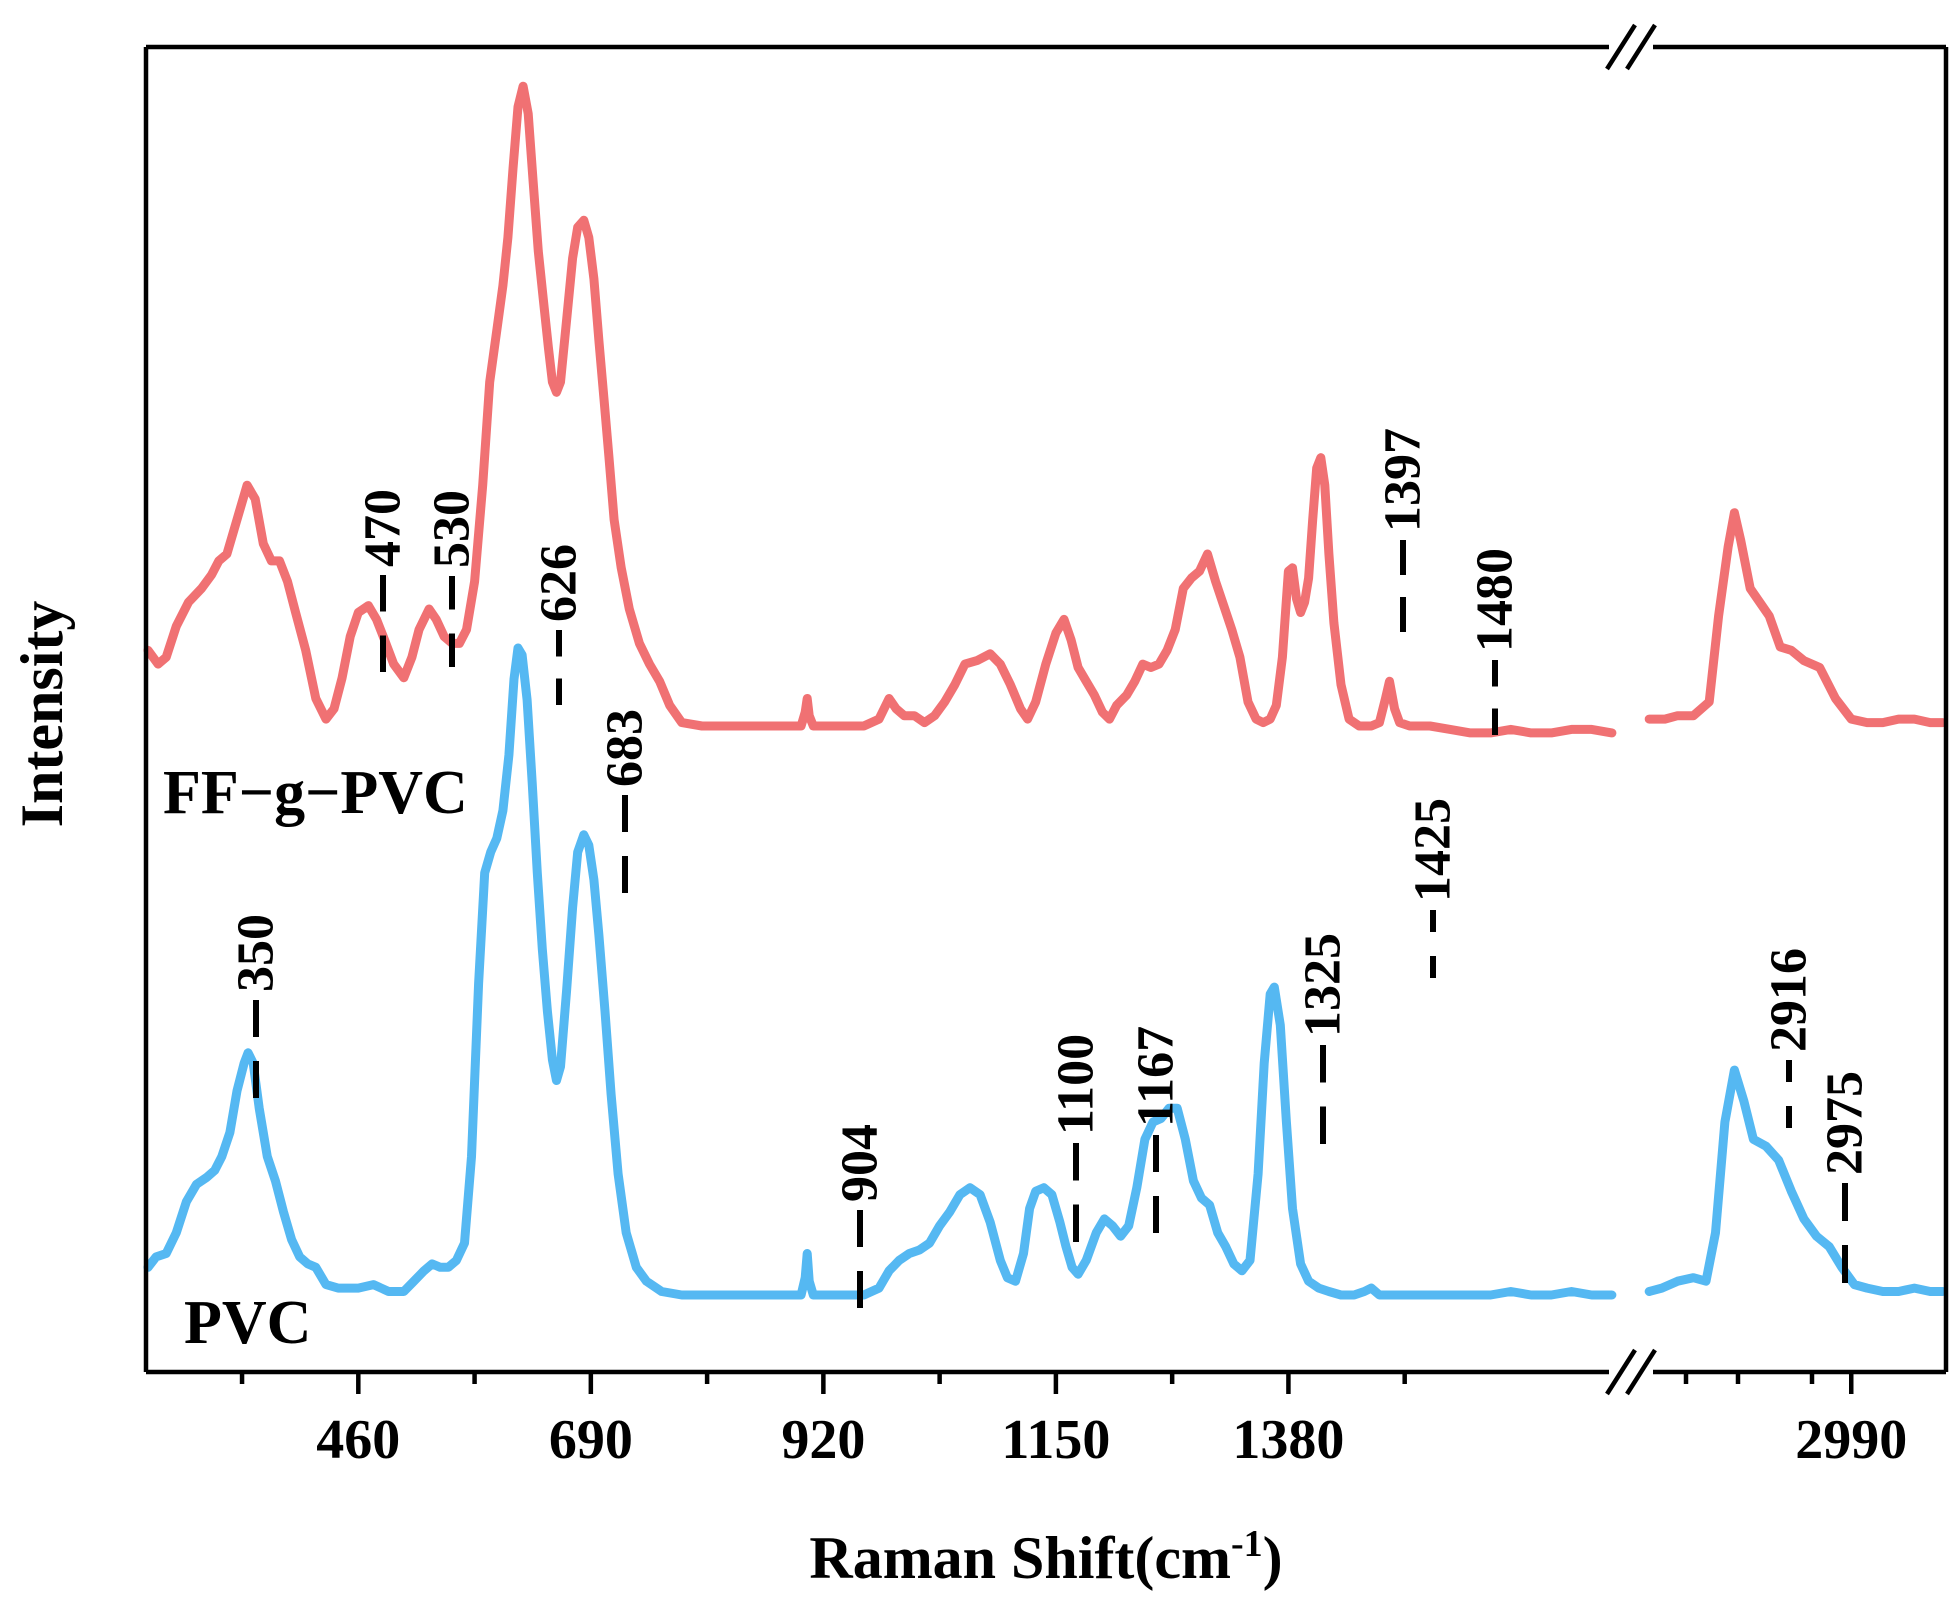 The image size is (1959, 1623). Describe the element at coordinates (1055, 1440) in the screenshot. I see `x-tick-label-1150: 1150` at that location.